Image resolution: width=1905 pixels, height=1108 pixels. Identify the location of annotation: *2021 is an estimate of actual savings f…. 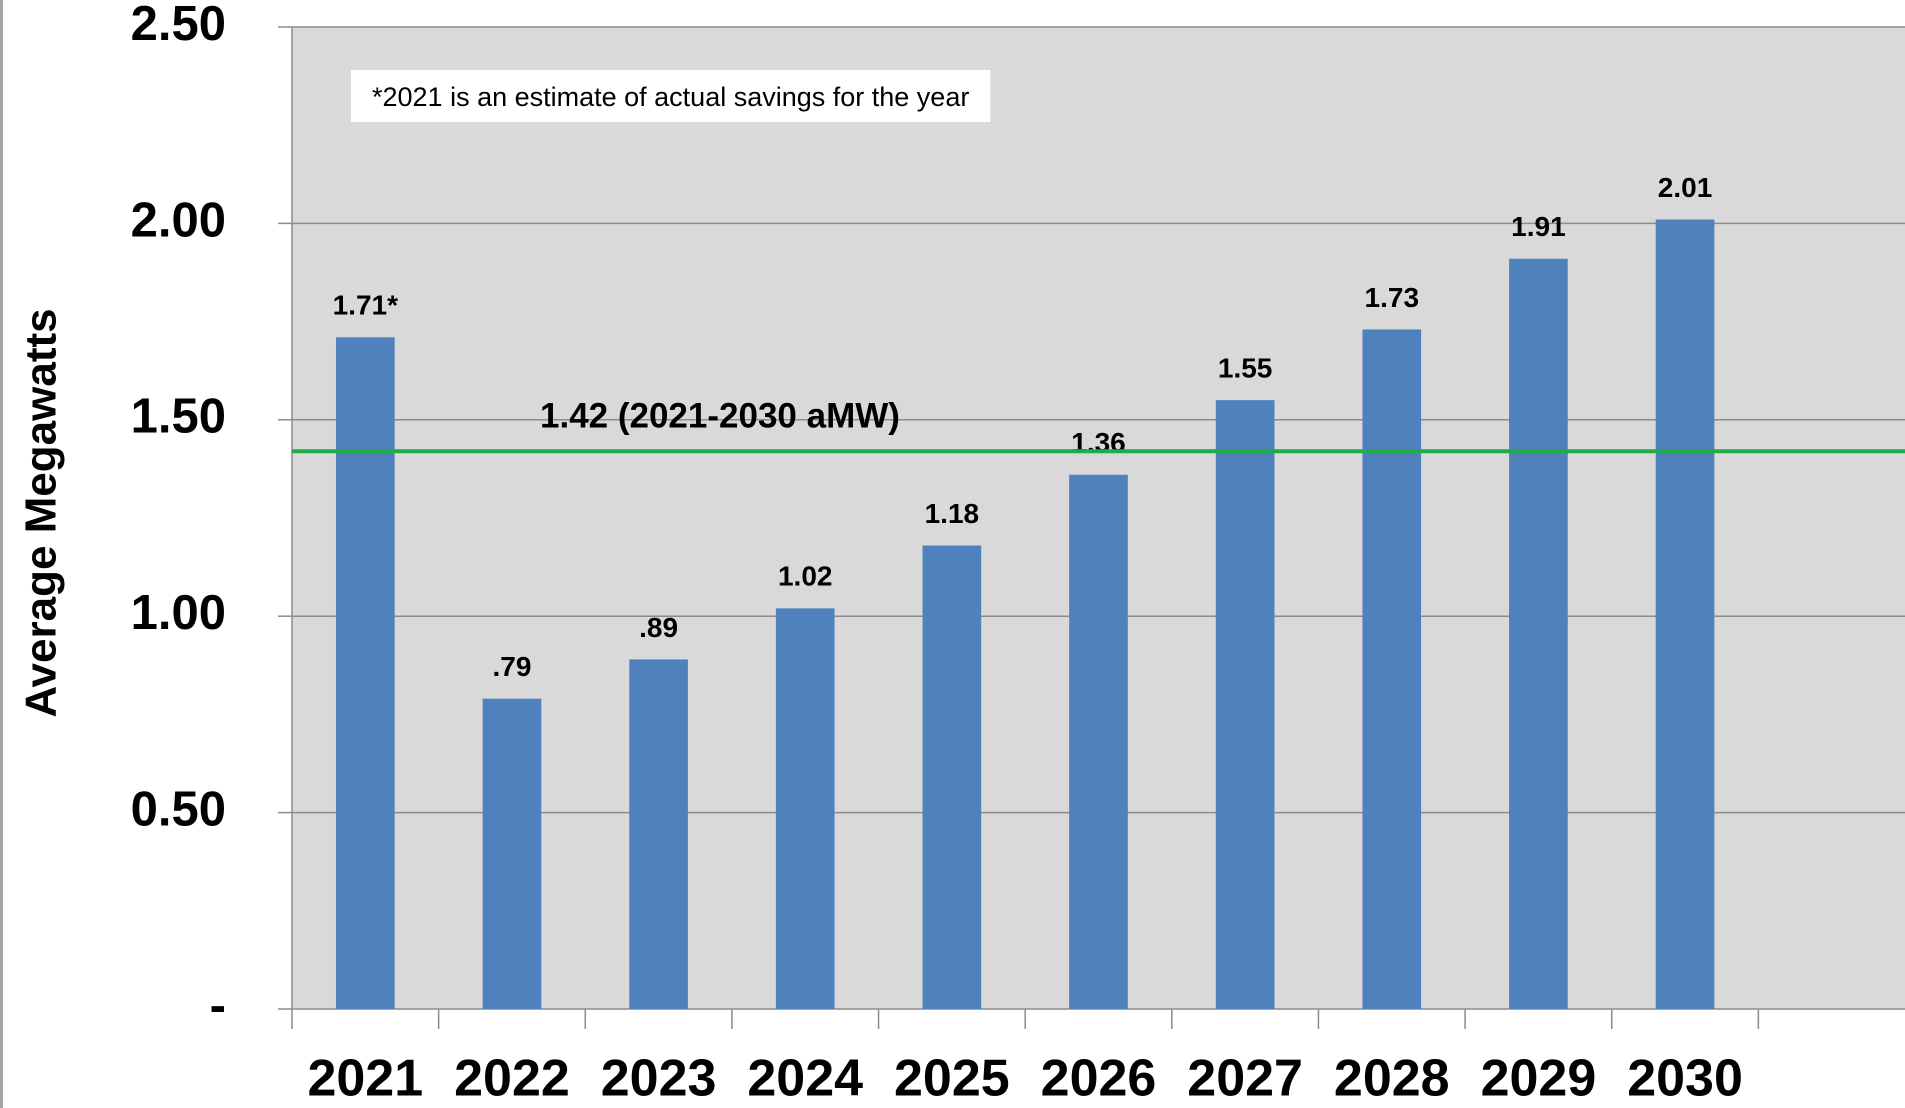
(670, 97).